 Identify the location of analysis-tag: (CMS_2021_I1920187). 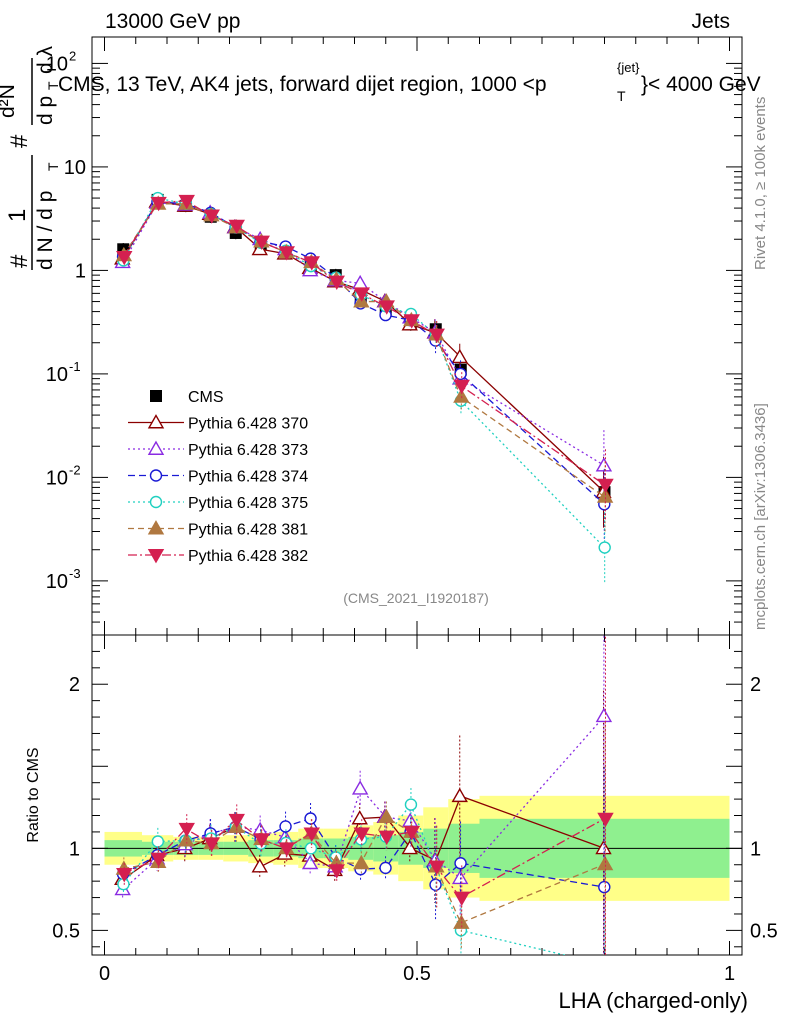
(416, 598).